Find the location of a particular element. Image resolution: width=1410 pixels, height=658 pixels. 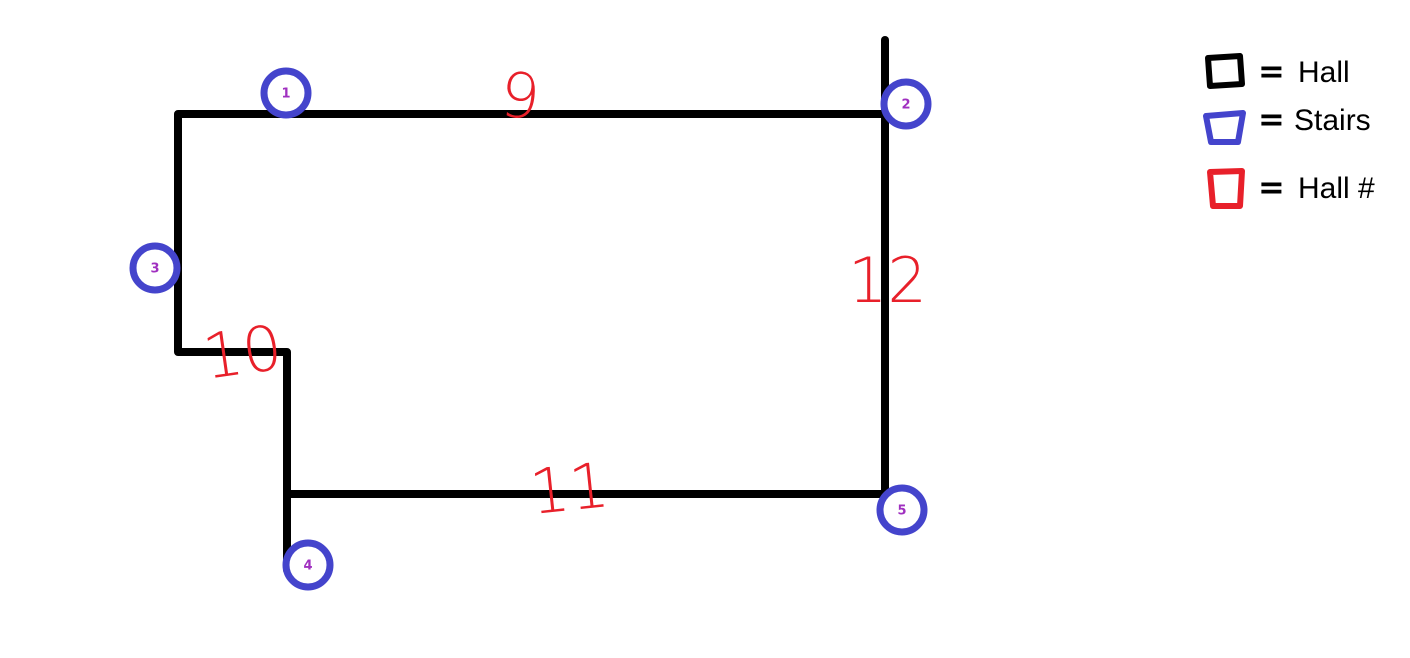

hall-swatch-icon is located at coordinates (1225, 71).